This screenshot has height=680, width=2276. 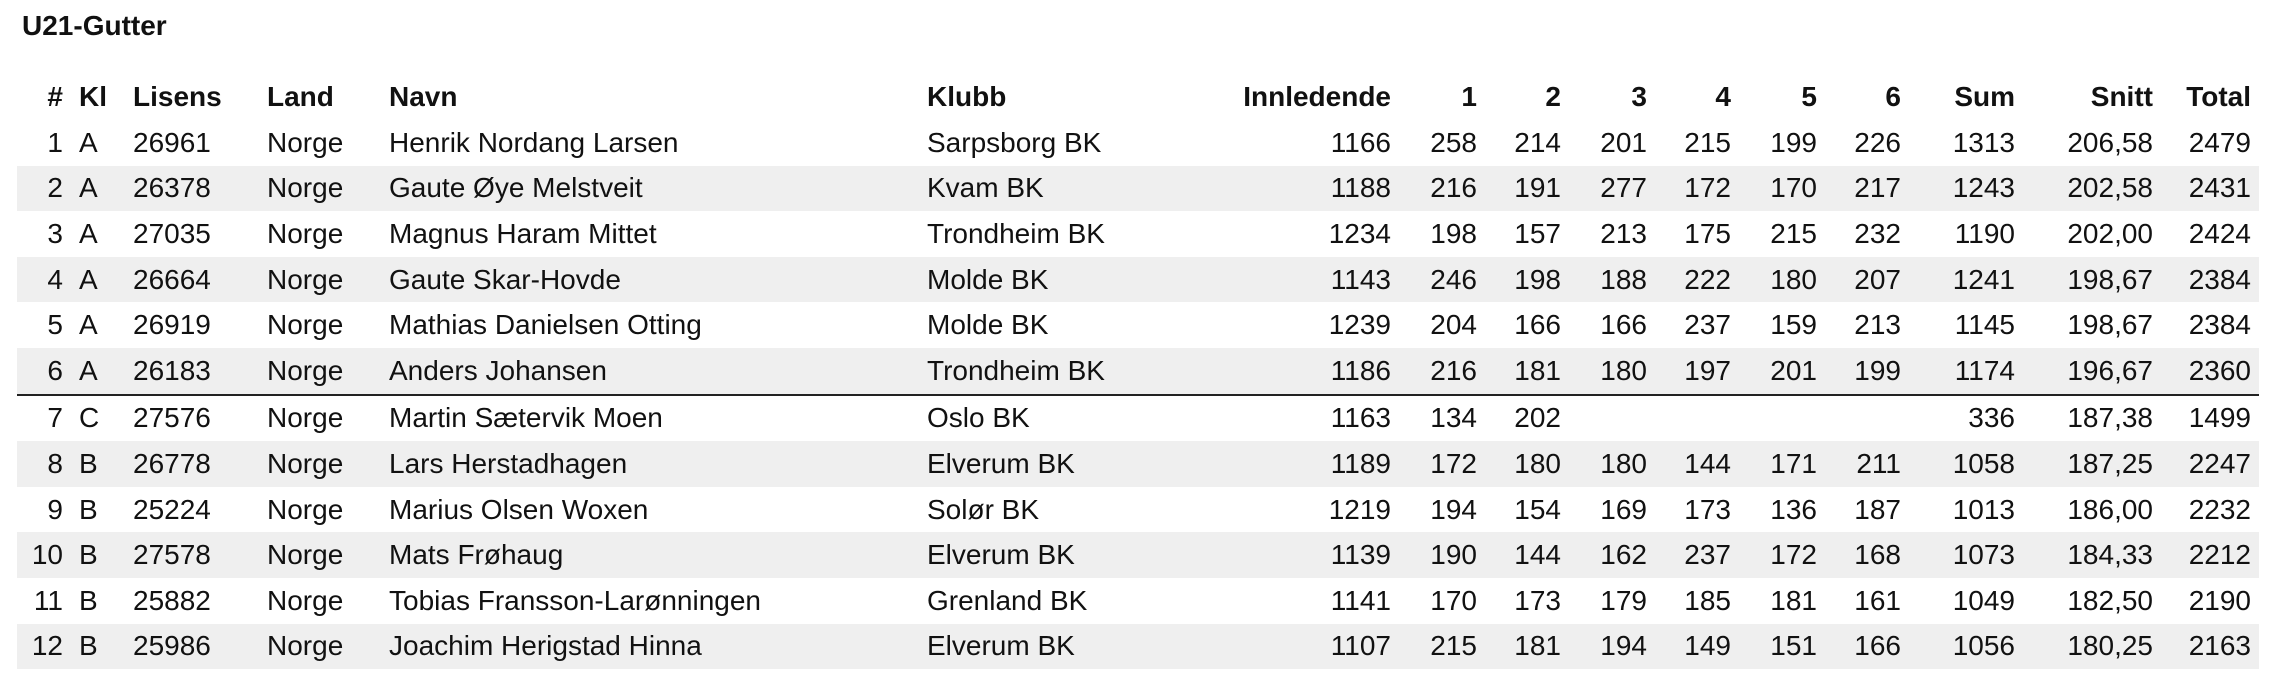 What do you see at coordinates (44, 371) in the screenshot?
I see `cell-rank: 6` at bounding box center [44, 371].